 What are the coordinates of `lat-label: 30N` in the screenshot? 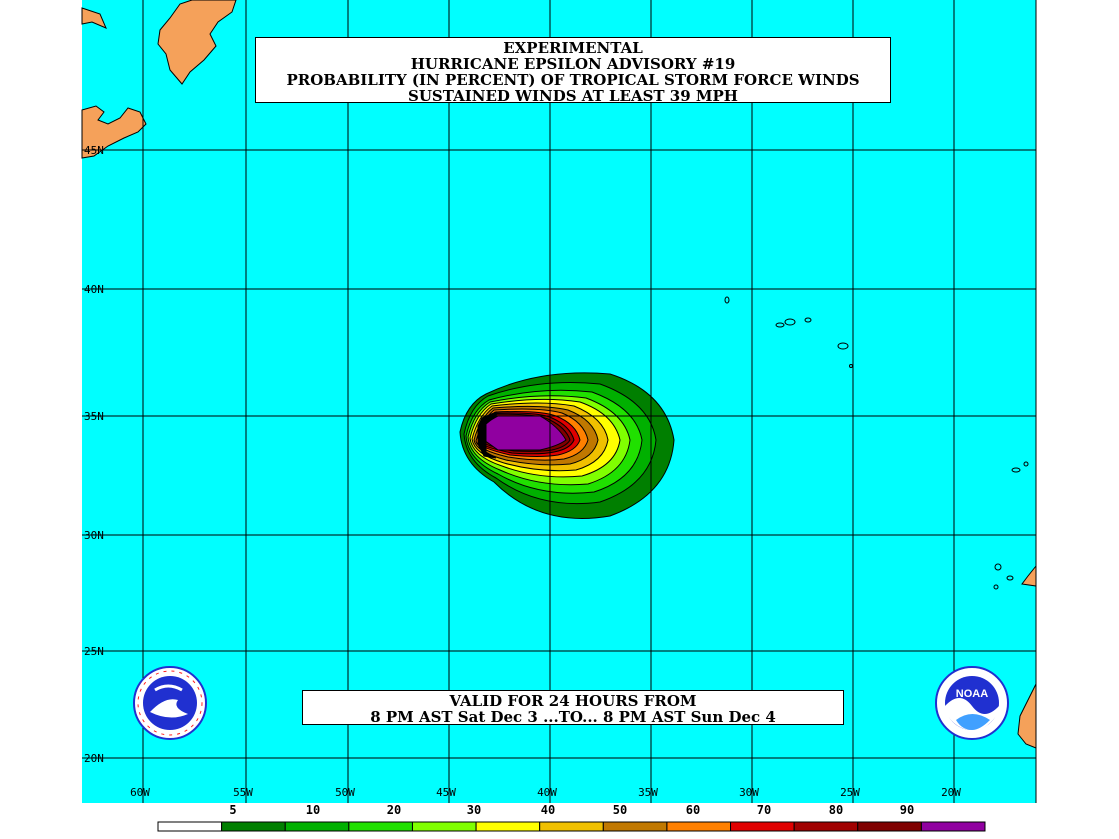 It's located at (94, 535).